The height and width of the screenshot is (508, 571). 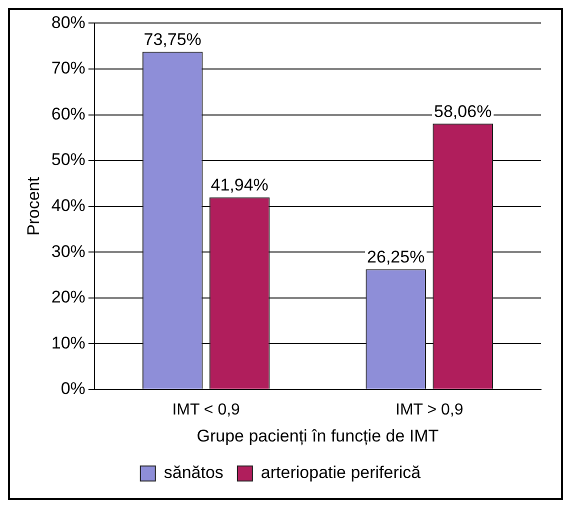 What do you see at coordinates (33, 206) in the screenshot?
I see `y-axis-title: Procent` at bounding box center [33, 206].